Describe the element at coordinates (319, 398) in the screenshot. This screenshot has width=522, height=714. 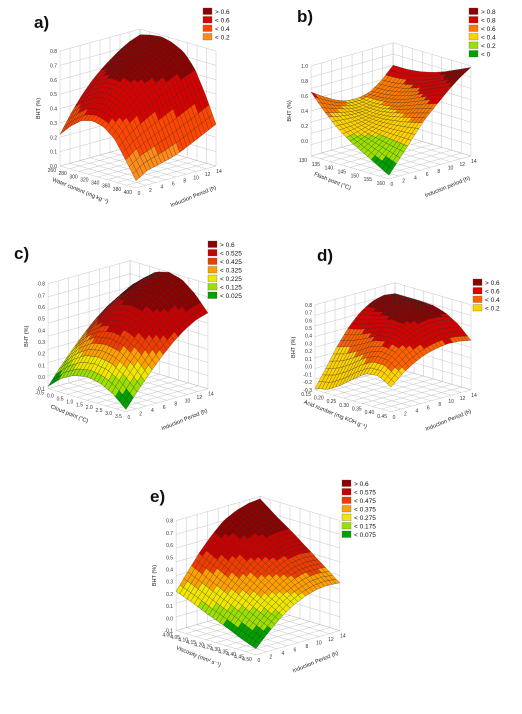
I see `y-tick-label: 0.20` at that location.